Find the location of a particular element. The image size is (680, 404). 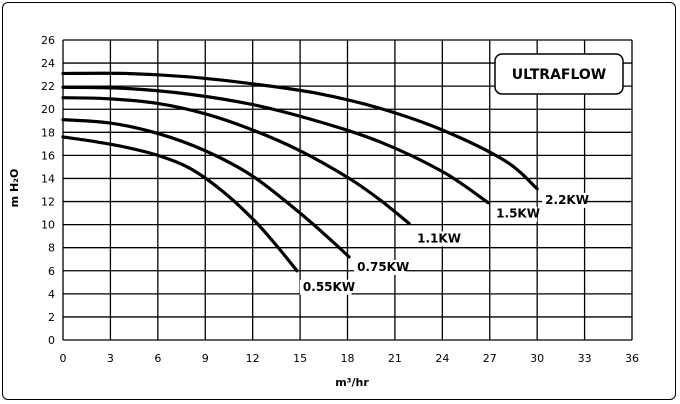

y-tick-label: 24 is located at coordinates (48, 63).